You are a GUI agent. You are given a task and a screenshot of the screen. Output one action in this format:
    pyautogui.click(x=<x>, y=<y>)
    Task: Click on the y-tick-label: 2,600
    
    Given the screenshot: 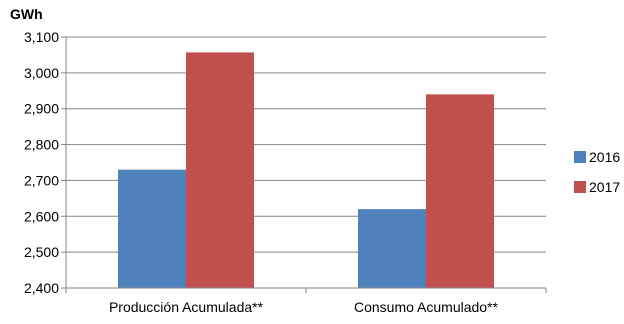 What is the action you would take?
    pyautogui.click(x=41, y=216)
    